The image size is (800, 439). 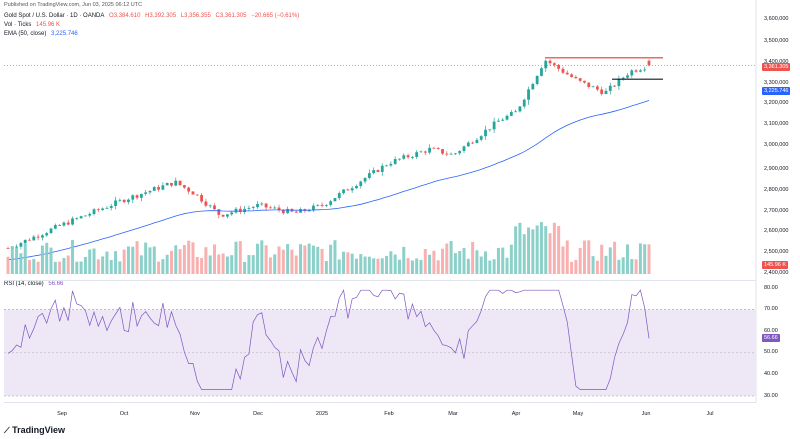 I want to click on ohlc-change: −20.665 (−0.61%), so click(x=275, y=16).